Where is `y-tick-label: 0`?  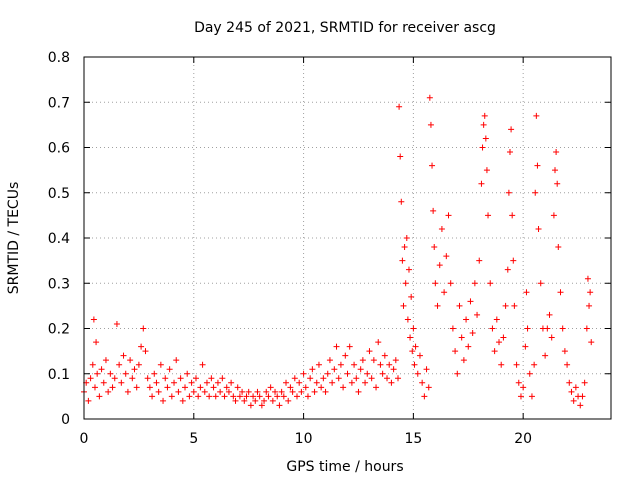
y-tick-label: 0 is located at coordinates (65, 420).